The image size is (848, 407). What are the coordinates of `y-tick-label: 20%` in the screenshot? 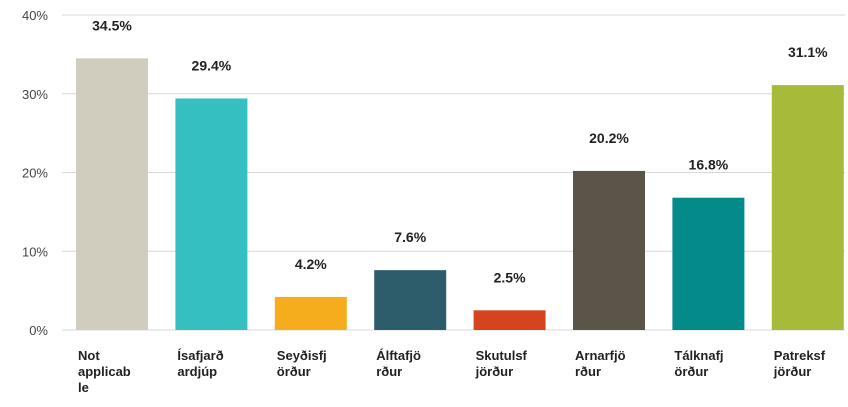 It's located at (35, 173).